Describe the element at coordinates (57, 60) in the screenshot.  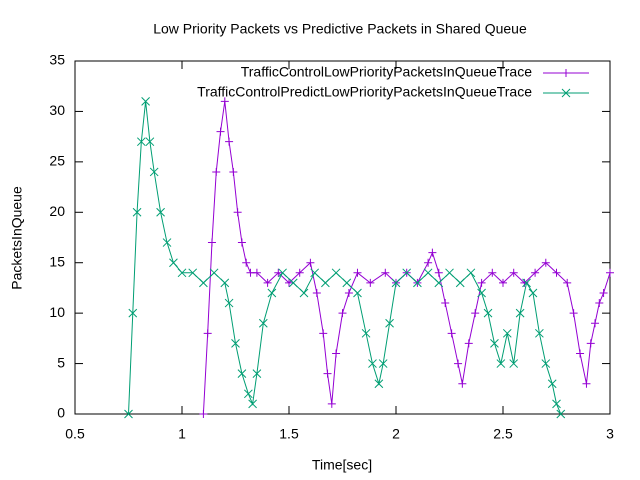
I see `y-tick-label: 35` at that location.